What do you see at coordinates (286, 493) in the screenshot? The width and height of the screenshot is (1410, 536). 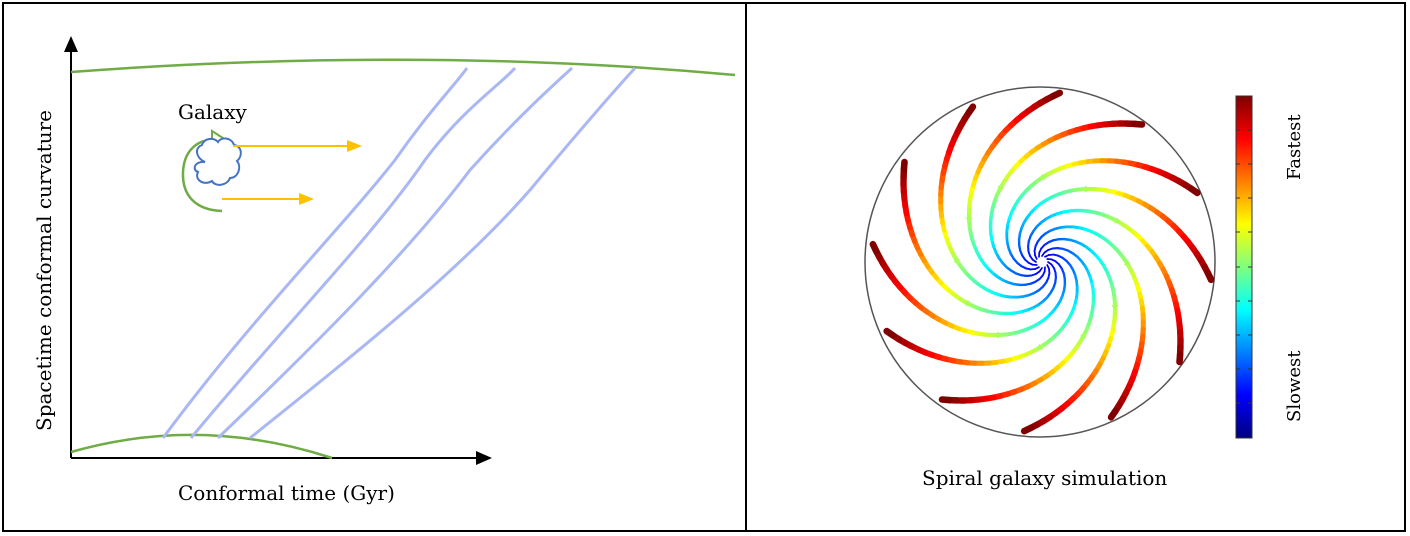 I see `x-axis-label: Conformal time (Gyr)` at bounding box center [286, 493].